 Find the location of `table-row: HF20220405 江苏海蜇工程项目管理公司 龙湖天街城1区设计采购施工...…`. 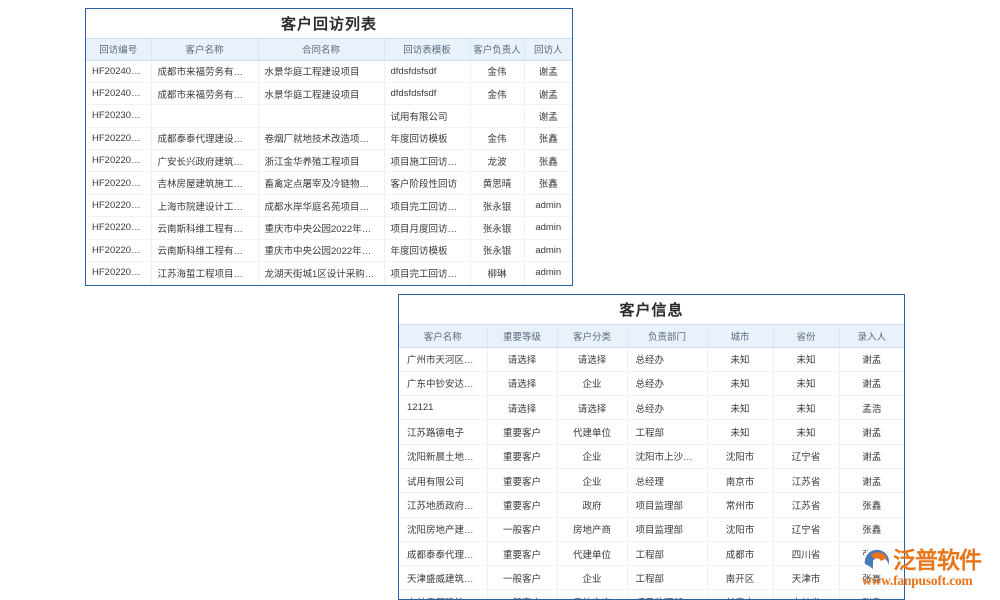

table-row: HF20220405 江苏海蜇工程项目管理公司 龙湖天街城1区设计采购施工...… is located at coordinates (329, 272).